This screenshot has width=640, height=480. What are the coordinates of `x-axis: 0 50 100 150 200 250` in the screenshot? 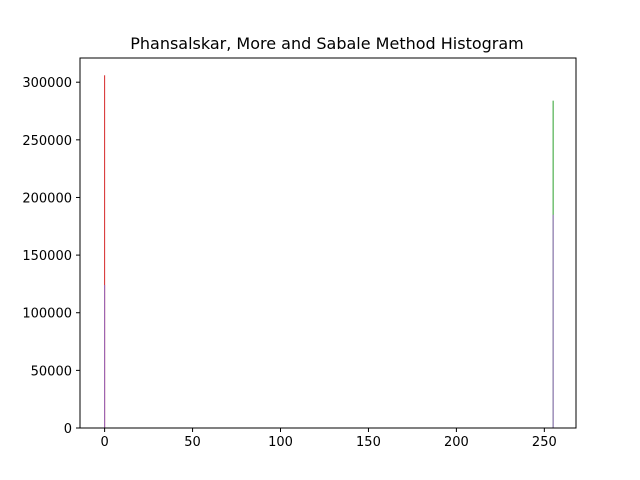 It's located at (328, 439).